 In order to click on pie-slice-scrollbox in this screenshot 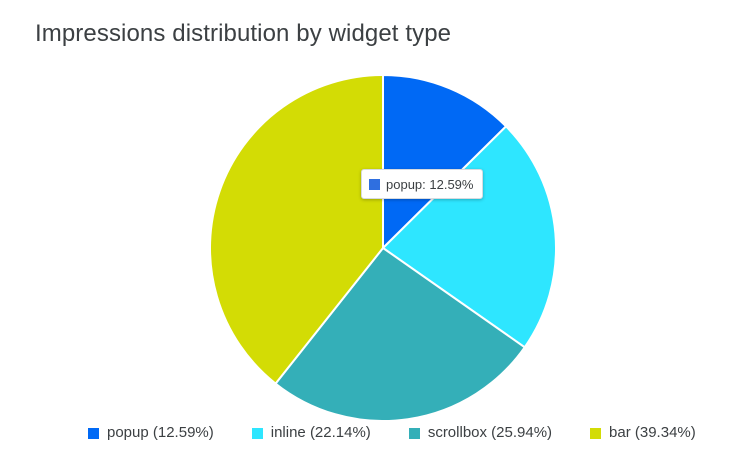, I will do `click(400, 334)`.